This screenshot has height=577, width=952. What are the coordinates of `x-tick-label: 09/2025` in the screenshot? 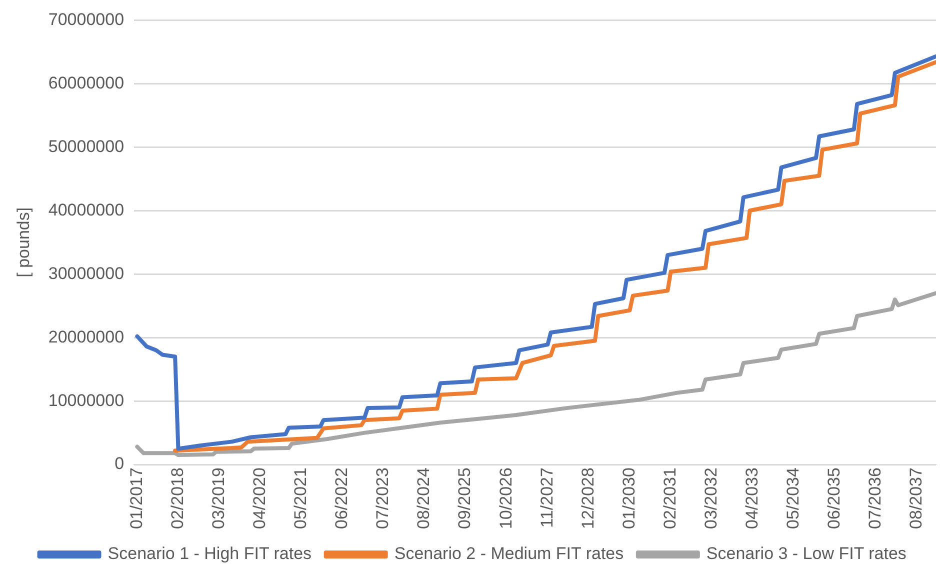 It's located at (464, 498).